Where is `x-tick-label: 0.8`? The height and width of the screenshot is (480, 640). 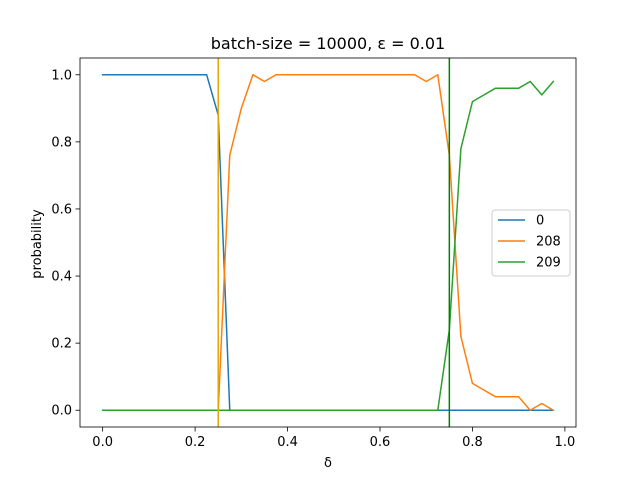 x-tick-label: 0.8 is located at coordinates (472, 442).